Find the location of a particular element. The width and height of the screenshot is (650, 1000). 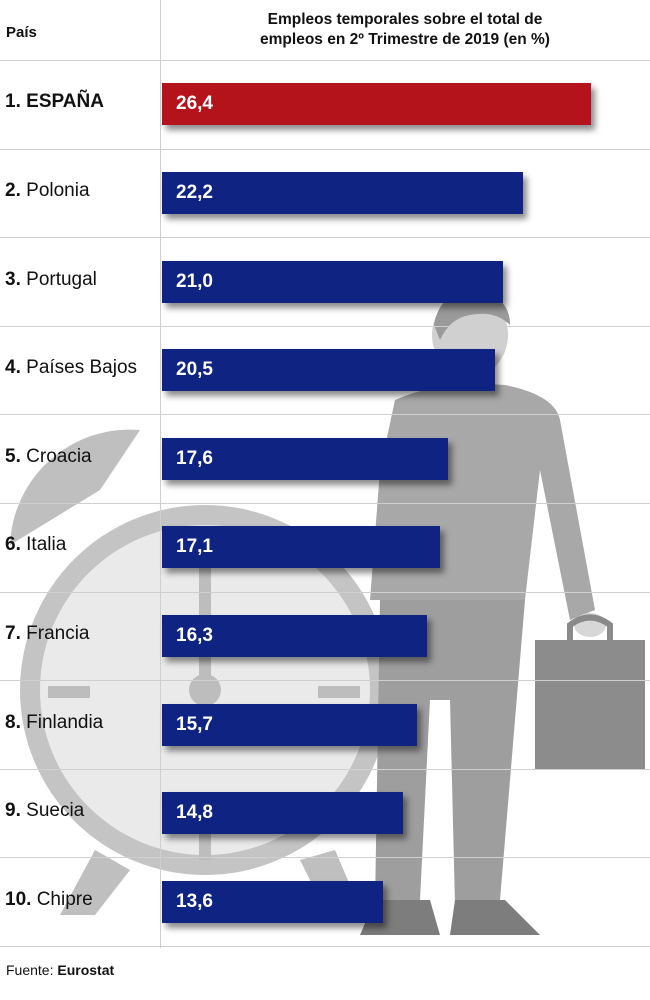

chart-title-line-1: Empleos temporales sobre el total de is located at coordinates (405, 19).